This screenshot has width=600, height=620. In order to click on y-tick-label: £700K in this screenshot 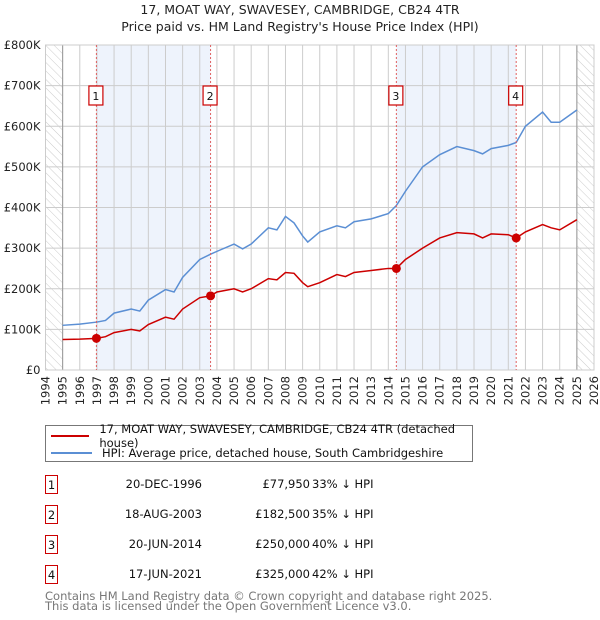, I will do `click(22, 86)`.